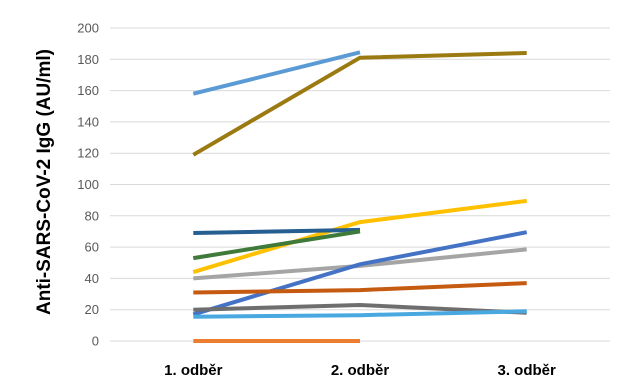 This screenshot has height=383, width=627. I want to click on x-tick-label: 2. odběr, so click(360, 370).